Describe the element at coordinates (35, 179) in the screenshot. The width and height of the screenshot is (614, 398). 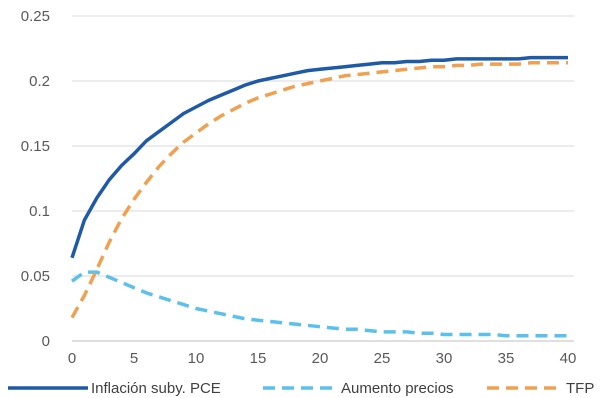
I see `y-axis-tick-labels: 0 0.05 0.1 0.15 0.2 0.25` at that location.